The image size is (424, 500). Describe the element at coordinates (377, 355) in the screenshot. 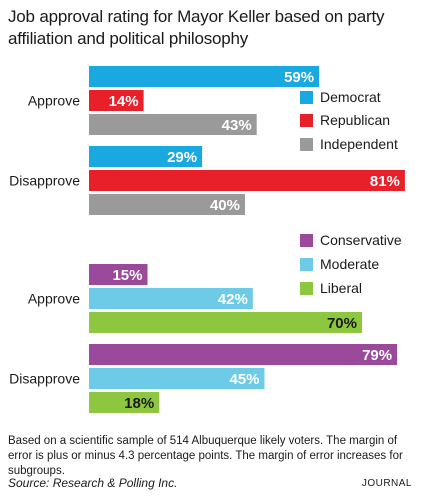

I see `data-label: 79%` at that location.